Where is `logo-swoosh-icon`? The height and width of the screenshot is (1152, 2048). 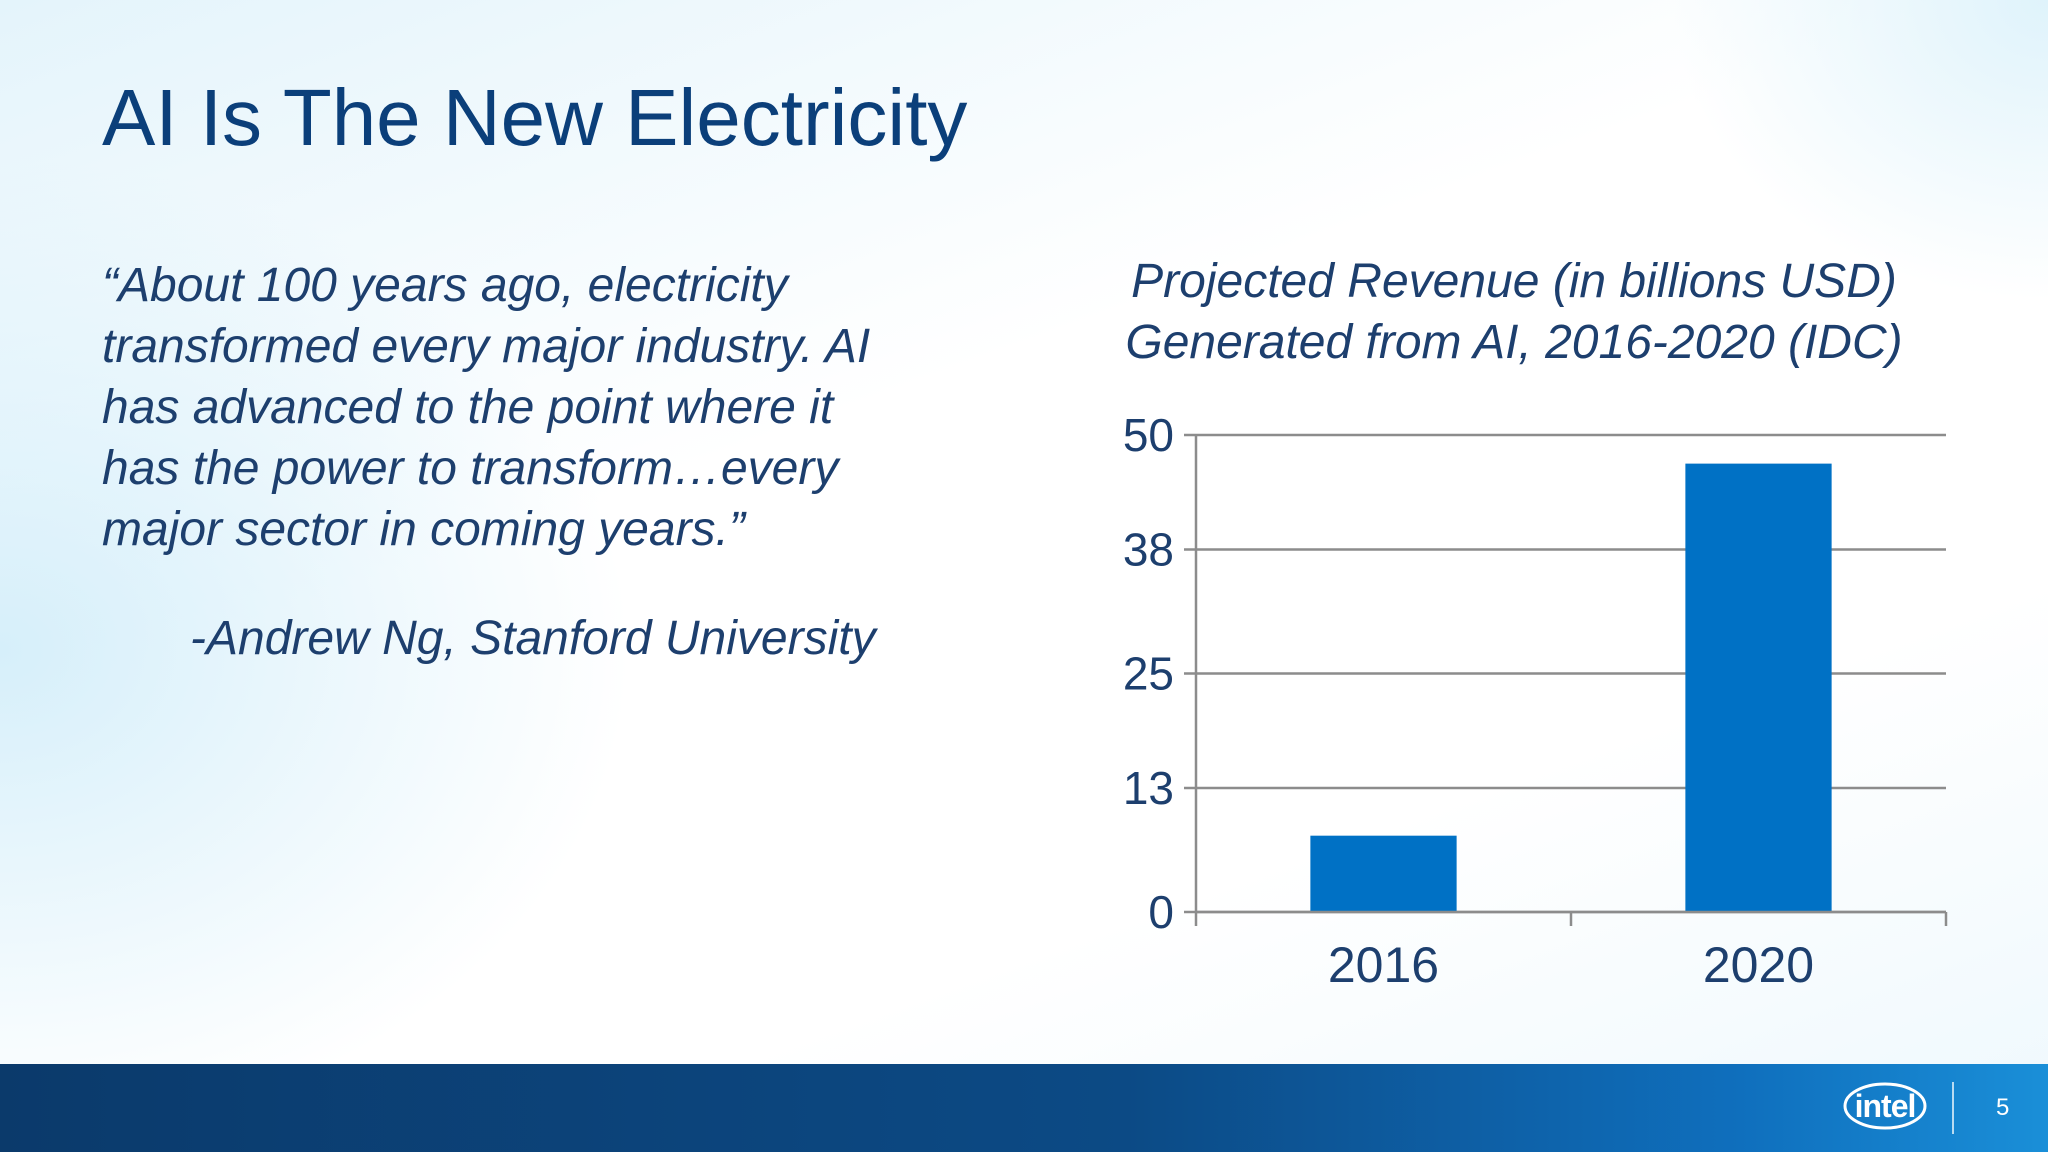 logo-swoosh-icon is located at coordinates (1885, 1106).